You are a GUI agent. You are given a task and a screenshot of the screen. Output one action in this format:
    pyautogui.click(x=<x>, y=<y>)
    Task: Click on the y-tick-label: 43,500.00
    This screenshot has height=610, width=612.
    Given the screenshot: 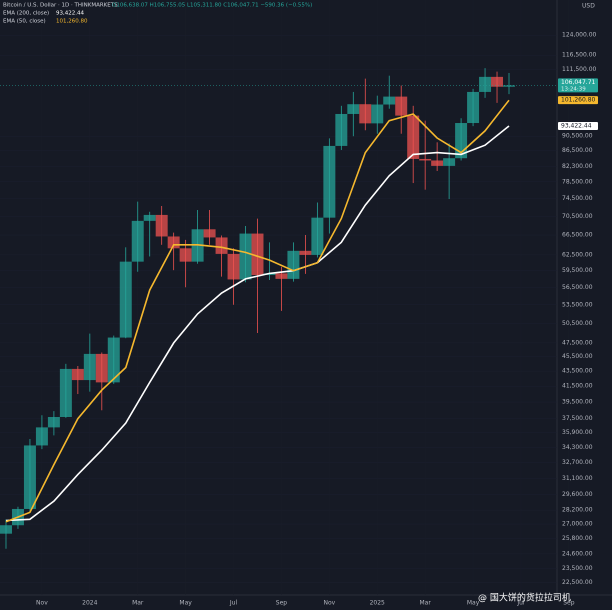 What is the action you would take?
    pyautogui.click(x=577, y=371)
    